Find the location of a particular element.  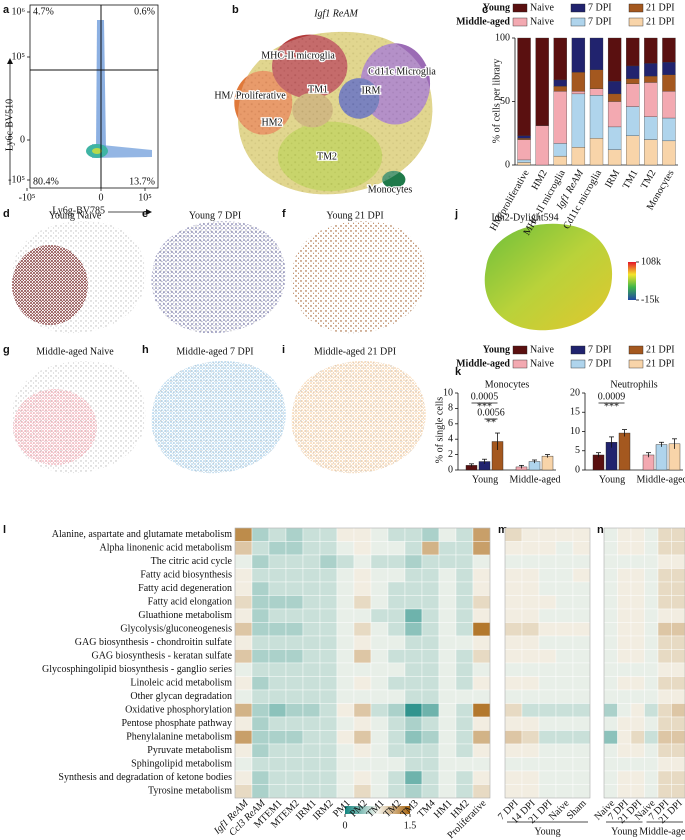

group-label: Young is located at coordinates (547, 831).